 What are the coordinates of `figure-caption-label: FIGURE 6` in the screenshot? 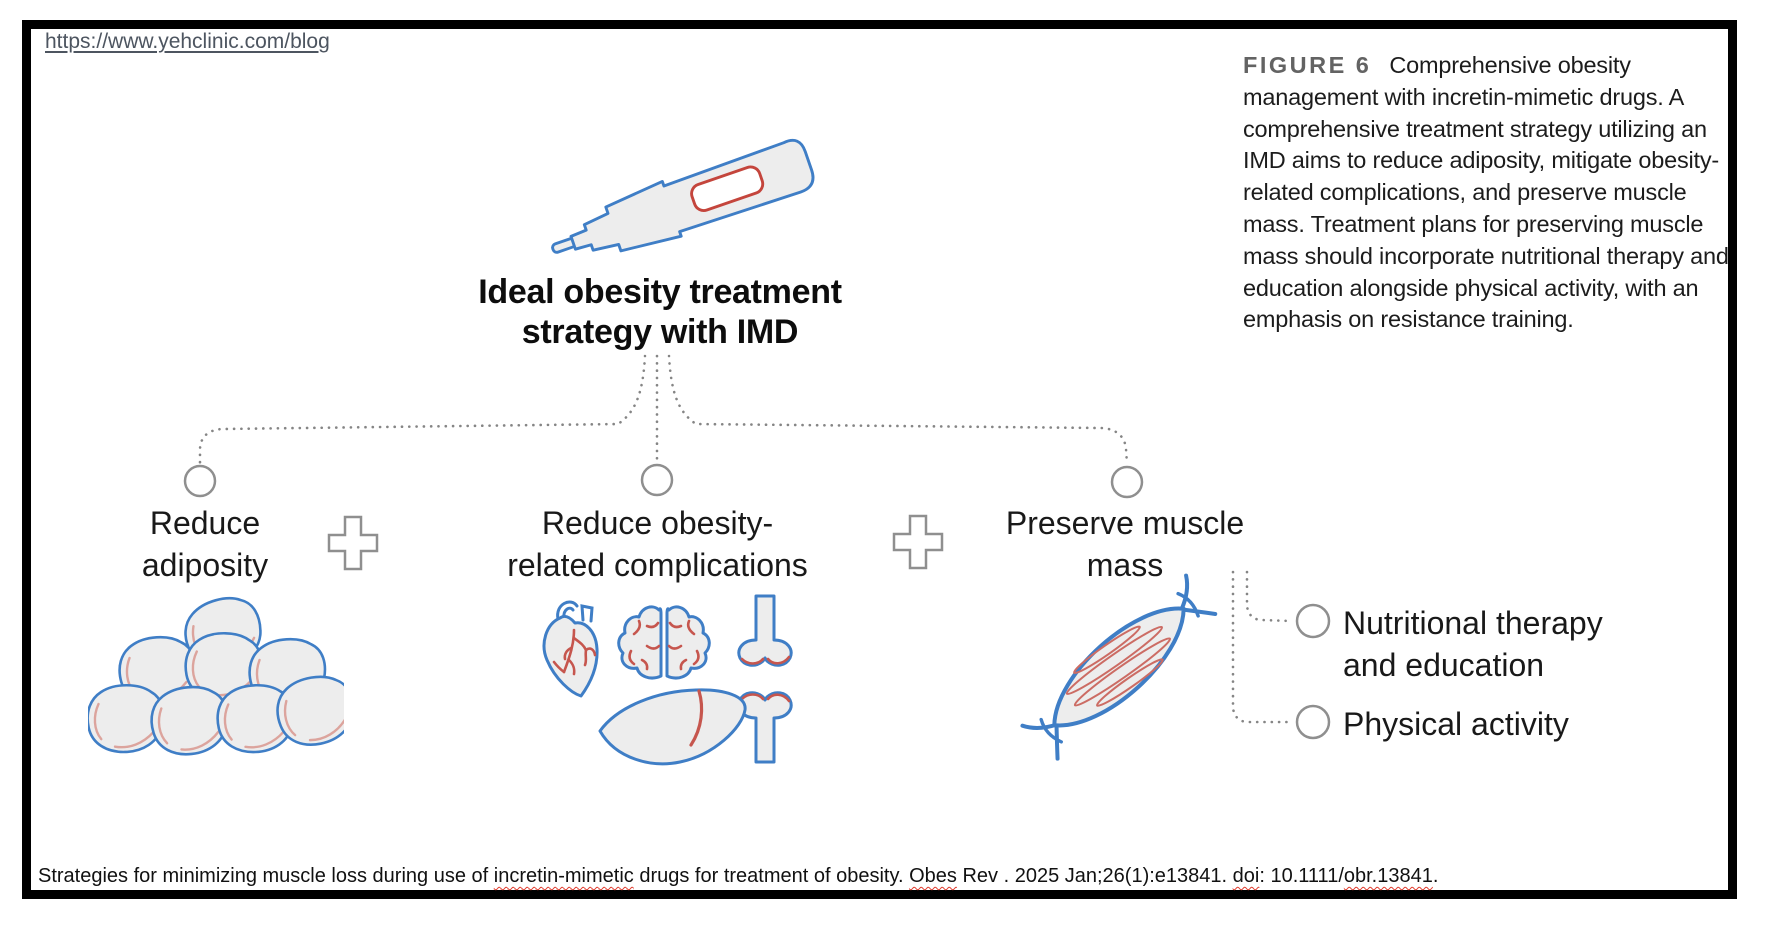 It's located at (1307, 65).